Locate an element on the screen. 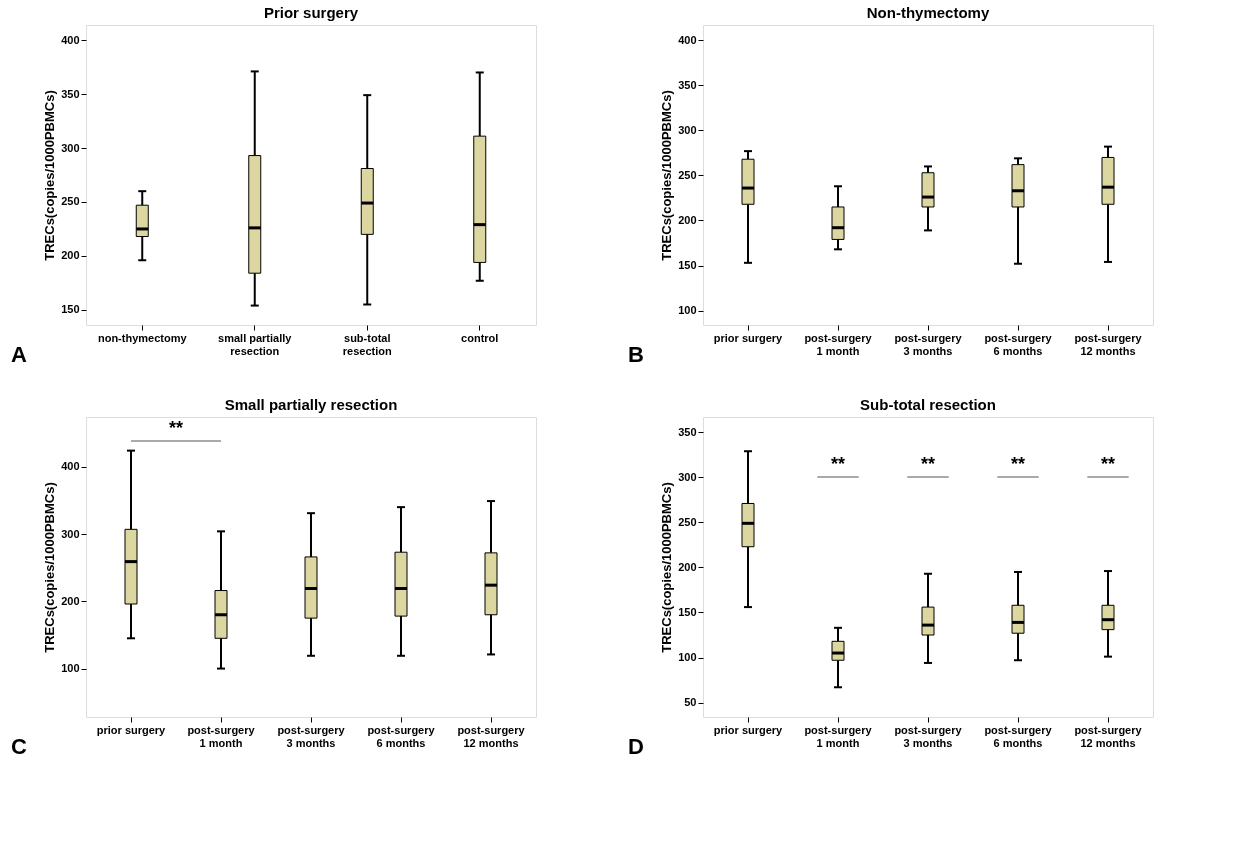 The image size is (1239, 844). text: A is located at coordinates (19, 354).